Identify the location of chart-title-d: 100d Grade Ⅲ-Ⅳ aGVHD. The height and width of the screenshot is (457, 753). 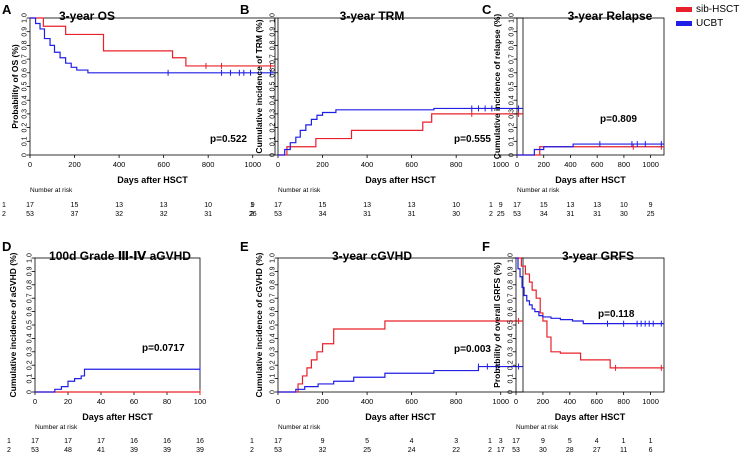
(120, 256).